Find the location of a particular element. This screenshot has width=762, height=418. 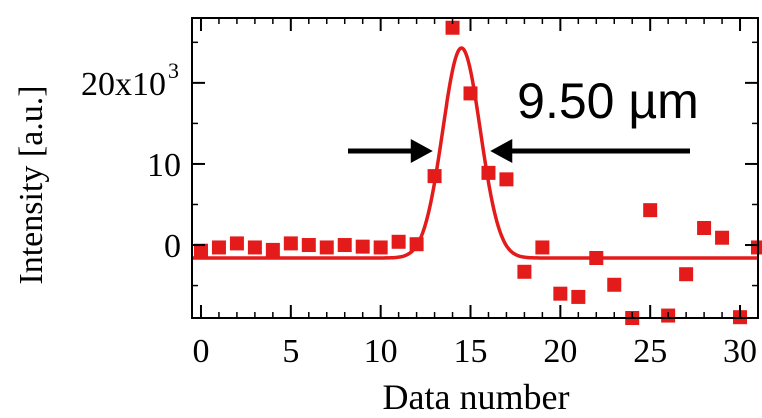

x-tick-label: 0 is located at coordinates (200, 351).